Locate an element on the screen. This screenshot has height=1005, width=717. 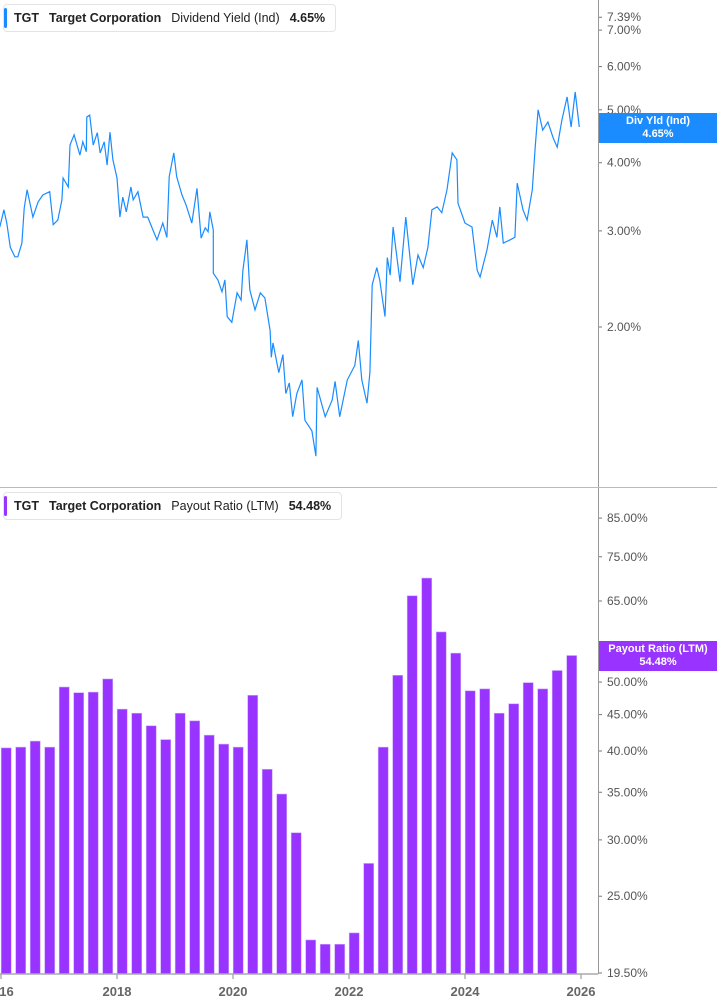
x-tick-label: 2018 is located at coordinates (117, 991).